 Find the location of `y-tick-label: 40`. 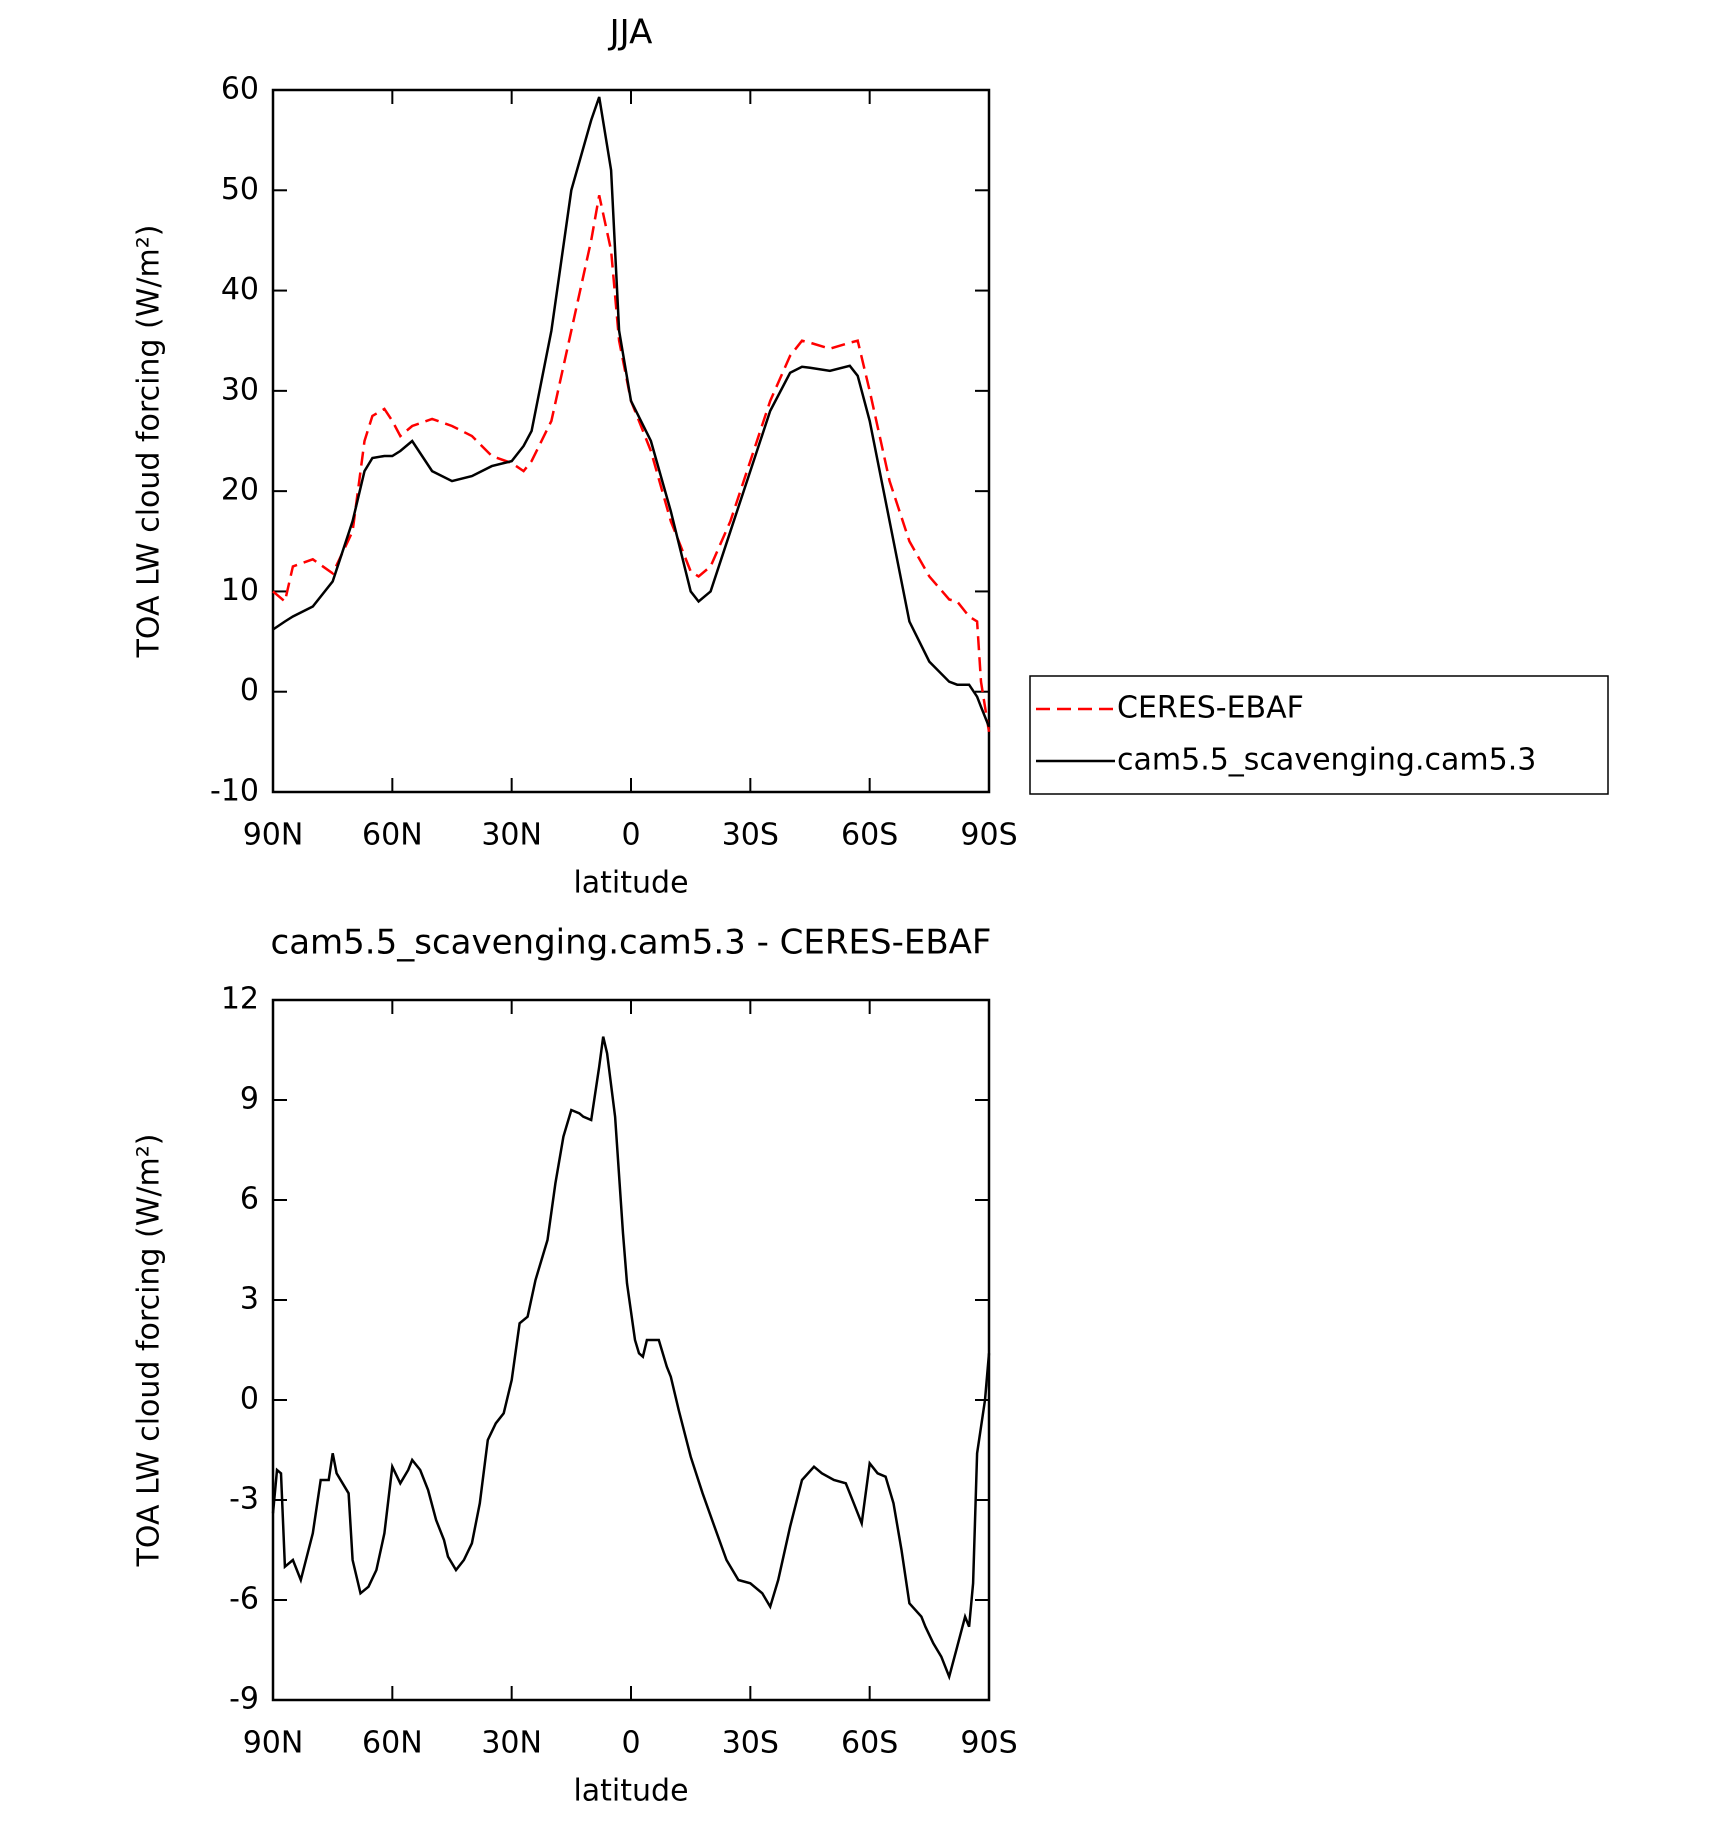

y-tick-label: 40 is located at coordinates (240, 289).